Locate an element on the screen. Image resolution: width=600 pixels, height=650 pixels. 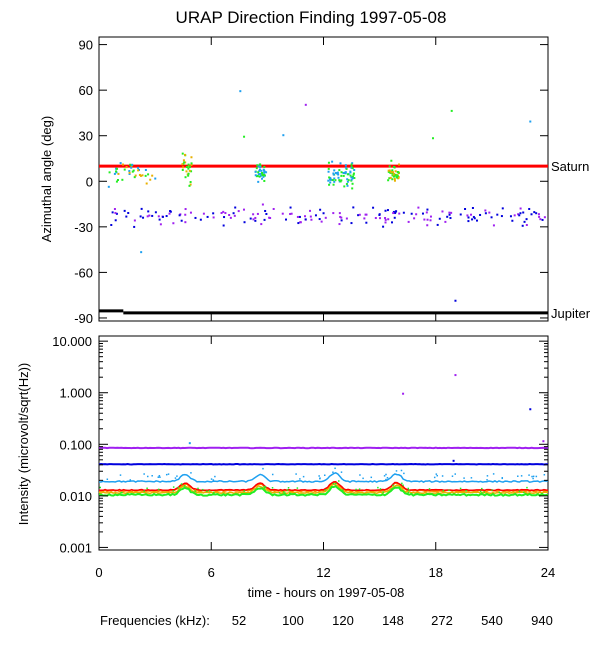
x-axis-label: time - hours on 1997-05-08 is located at coordinates (326, 592).